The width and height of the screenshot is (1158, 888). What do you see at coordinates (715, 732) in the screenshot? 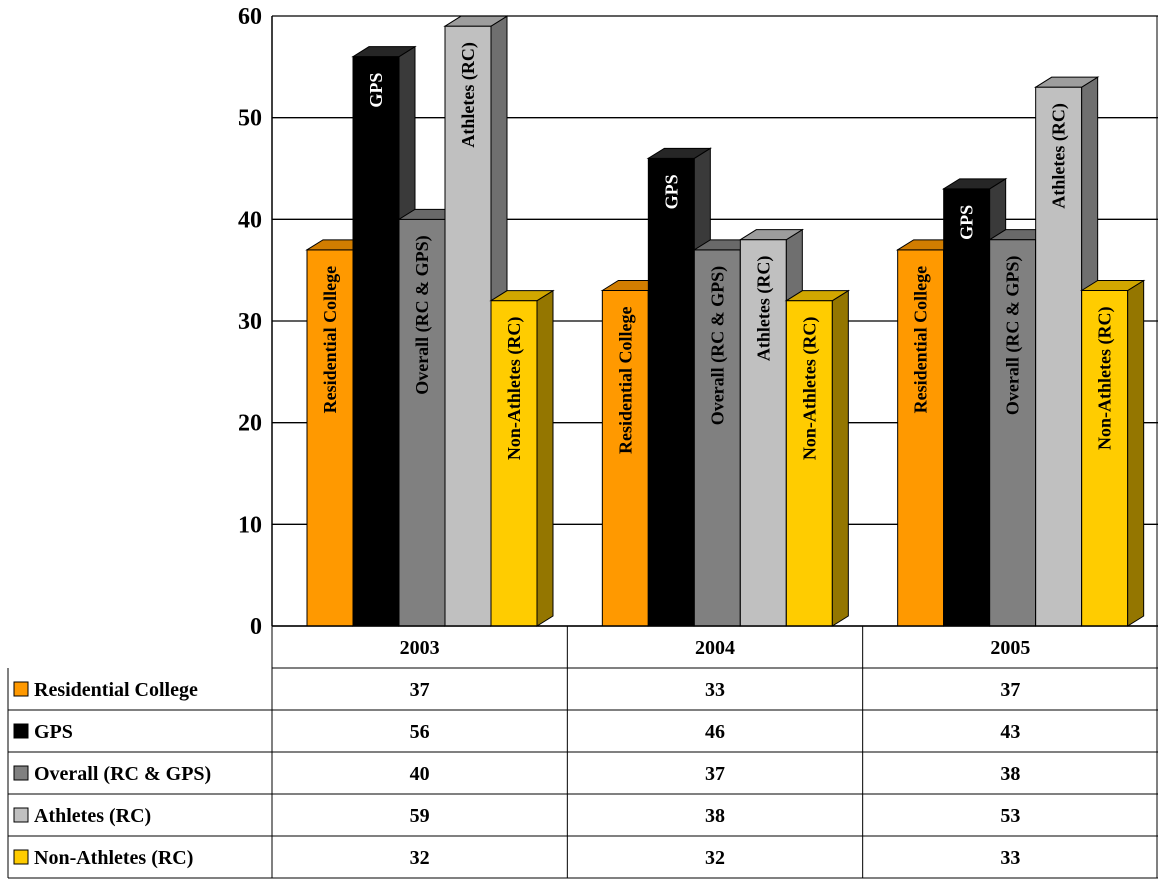
I see `data-value: 46` at bounding box center [715, 732].